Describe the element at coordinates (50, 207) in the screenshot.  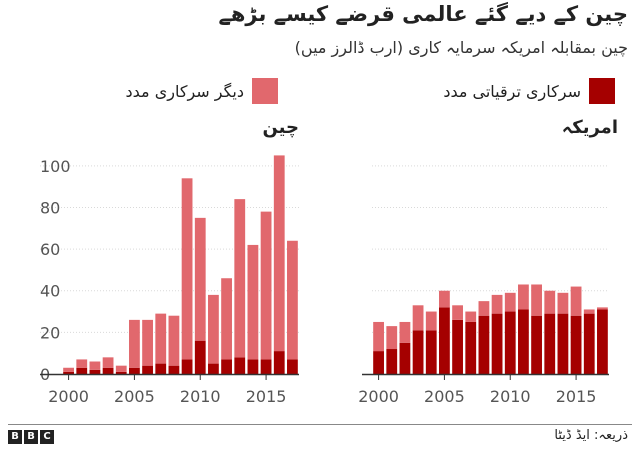
I see `y-tick-label: 80` at that location.